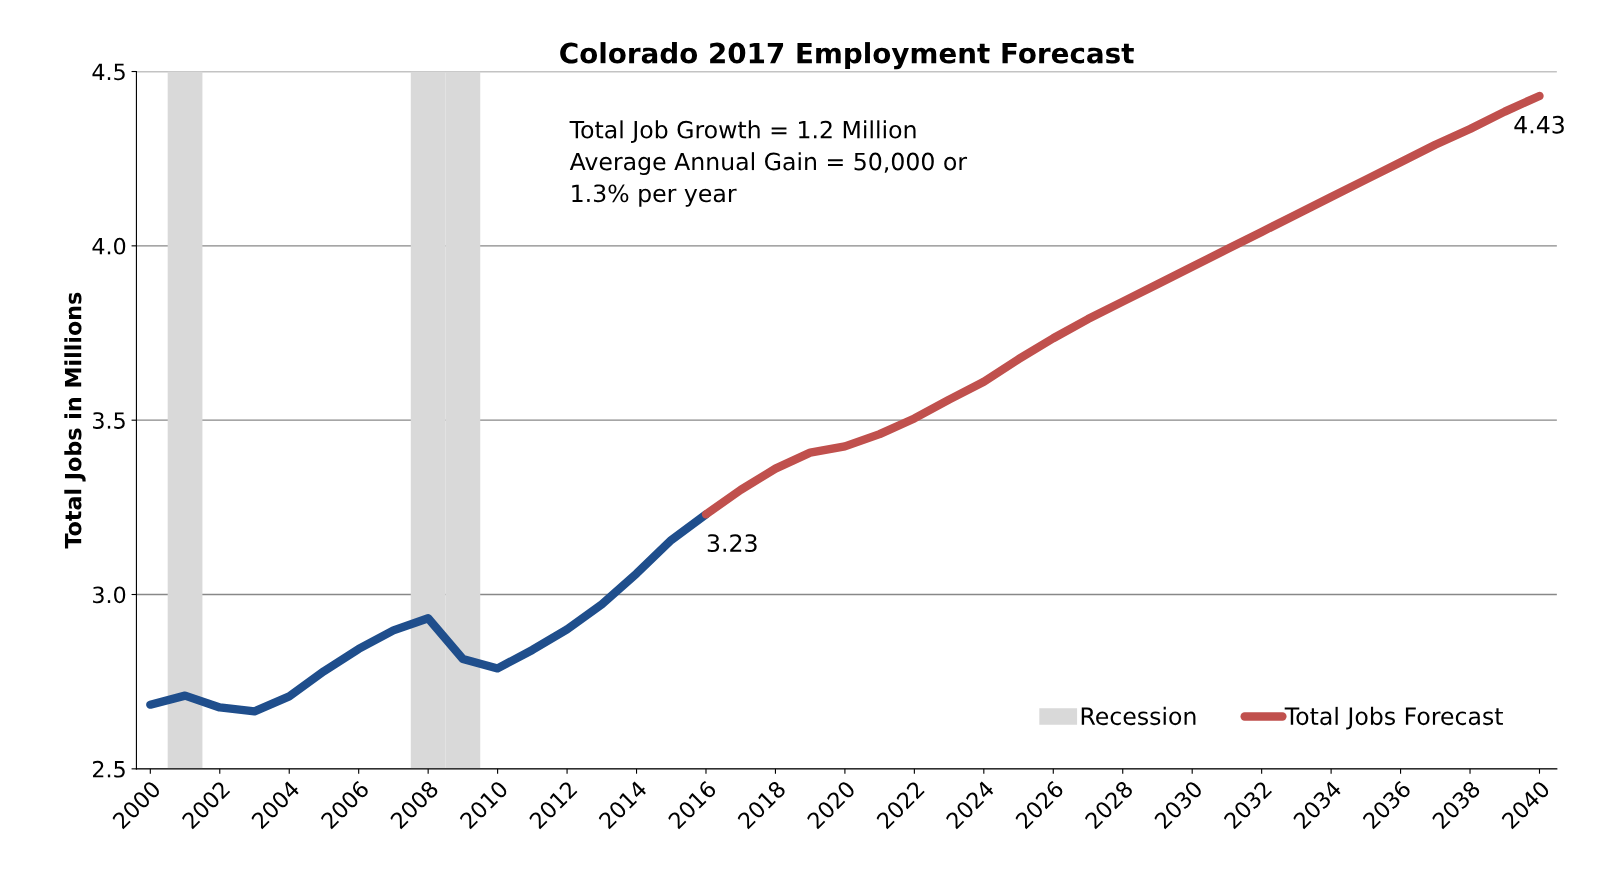 The height and width of the screenshot is (894, 1605). Describe the element at coordinates (1539, 124) in the screenshot. I see `annotation: 4.43` at that location.